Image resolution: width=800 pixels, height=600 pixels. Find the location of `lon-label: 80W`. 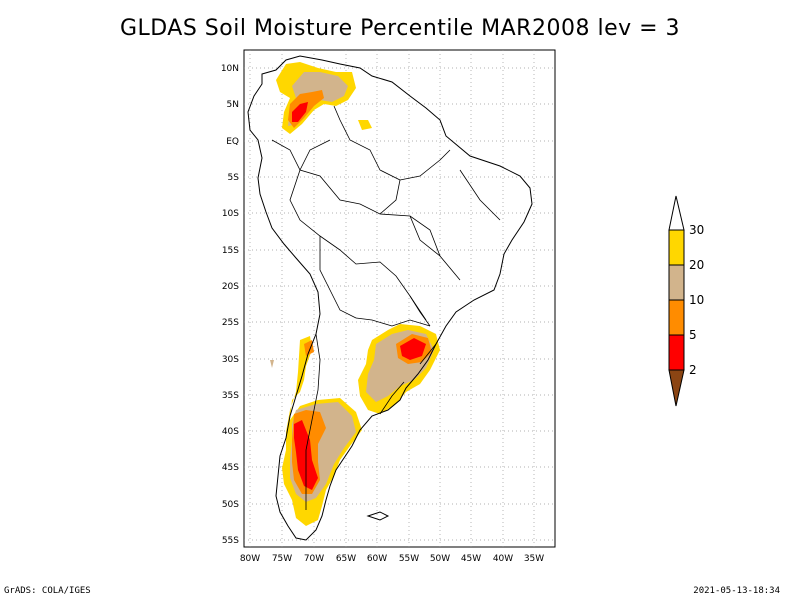

lon-label: 80W is located at coordinates (250, 559).